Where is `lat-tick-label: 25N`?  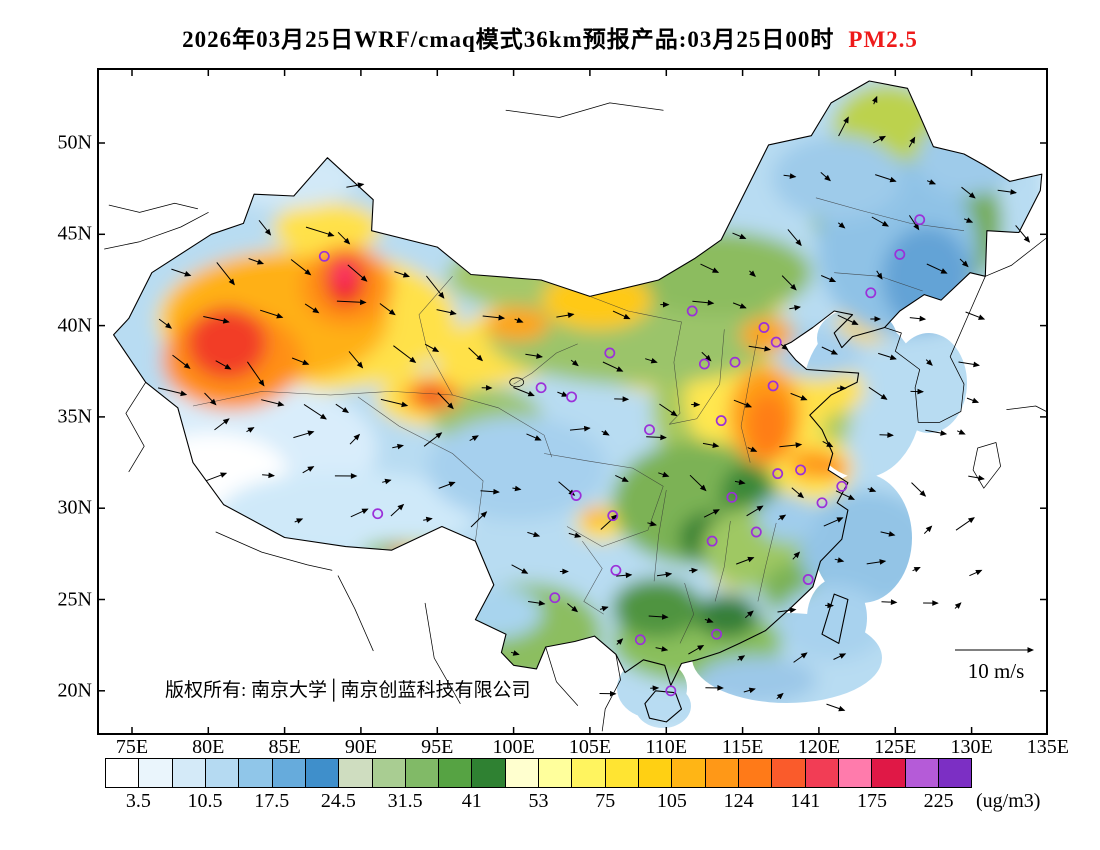
lat-tick-label: 25N is located at coordinates (74, 599).